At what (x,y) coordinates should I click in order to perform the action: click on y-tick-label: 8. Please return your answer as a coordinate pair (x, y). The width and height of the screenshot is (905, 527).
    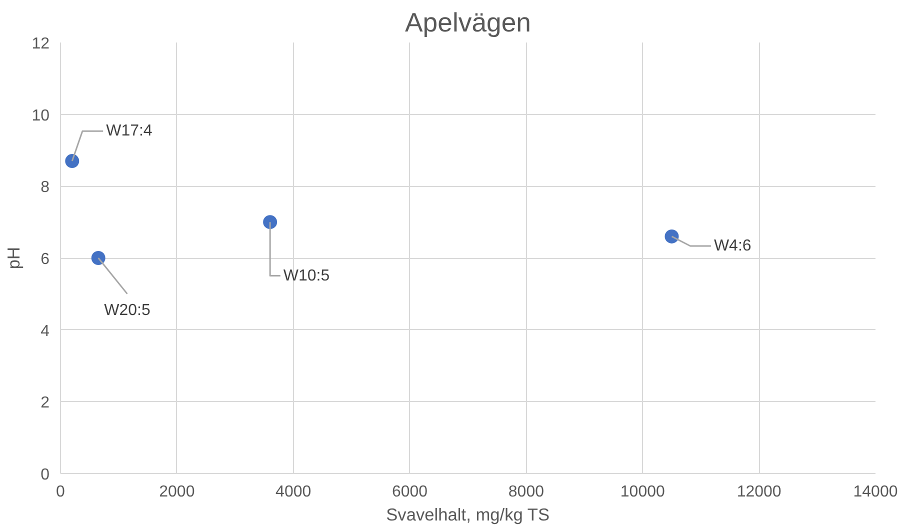
    Looking at the image, I should click on (45, 187).